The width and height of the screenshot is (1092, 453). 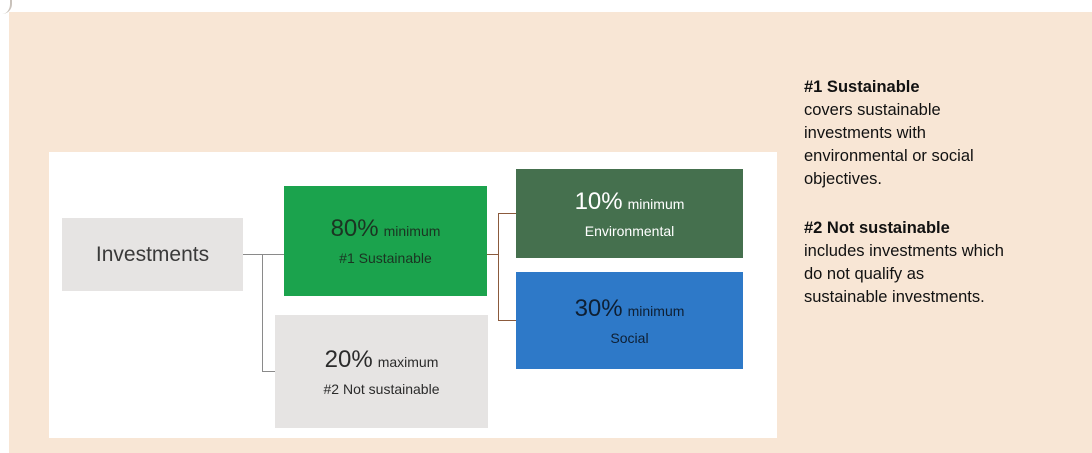 What do you see at coordinates (381, 371) in the screenshot?
I see `not-sustainable-box: 20% maximum #2 Not sustainable` at bounding box center [381, 371].